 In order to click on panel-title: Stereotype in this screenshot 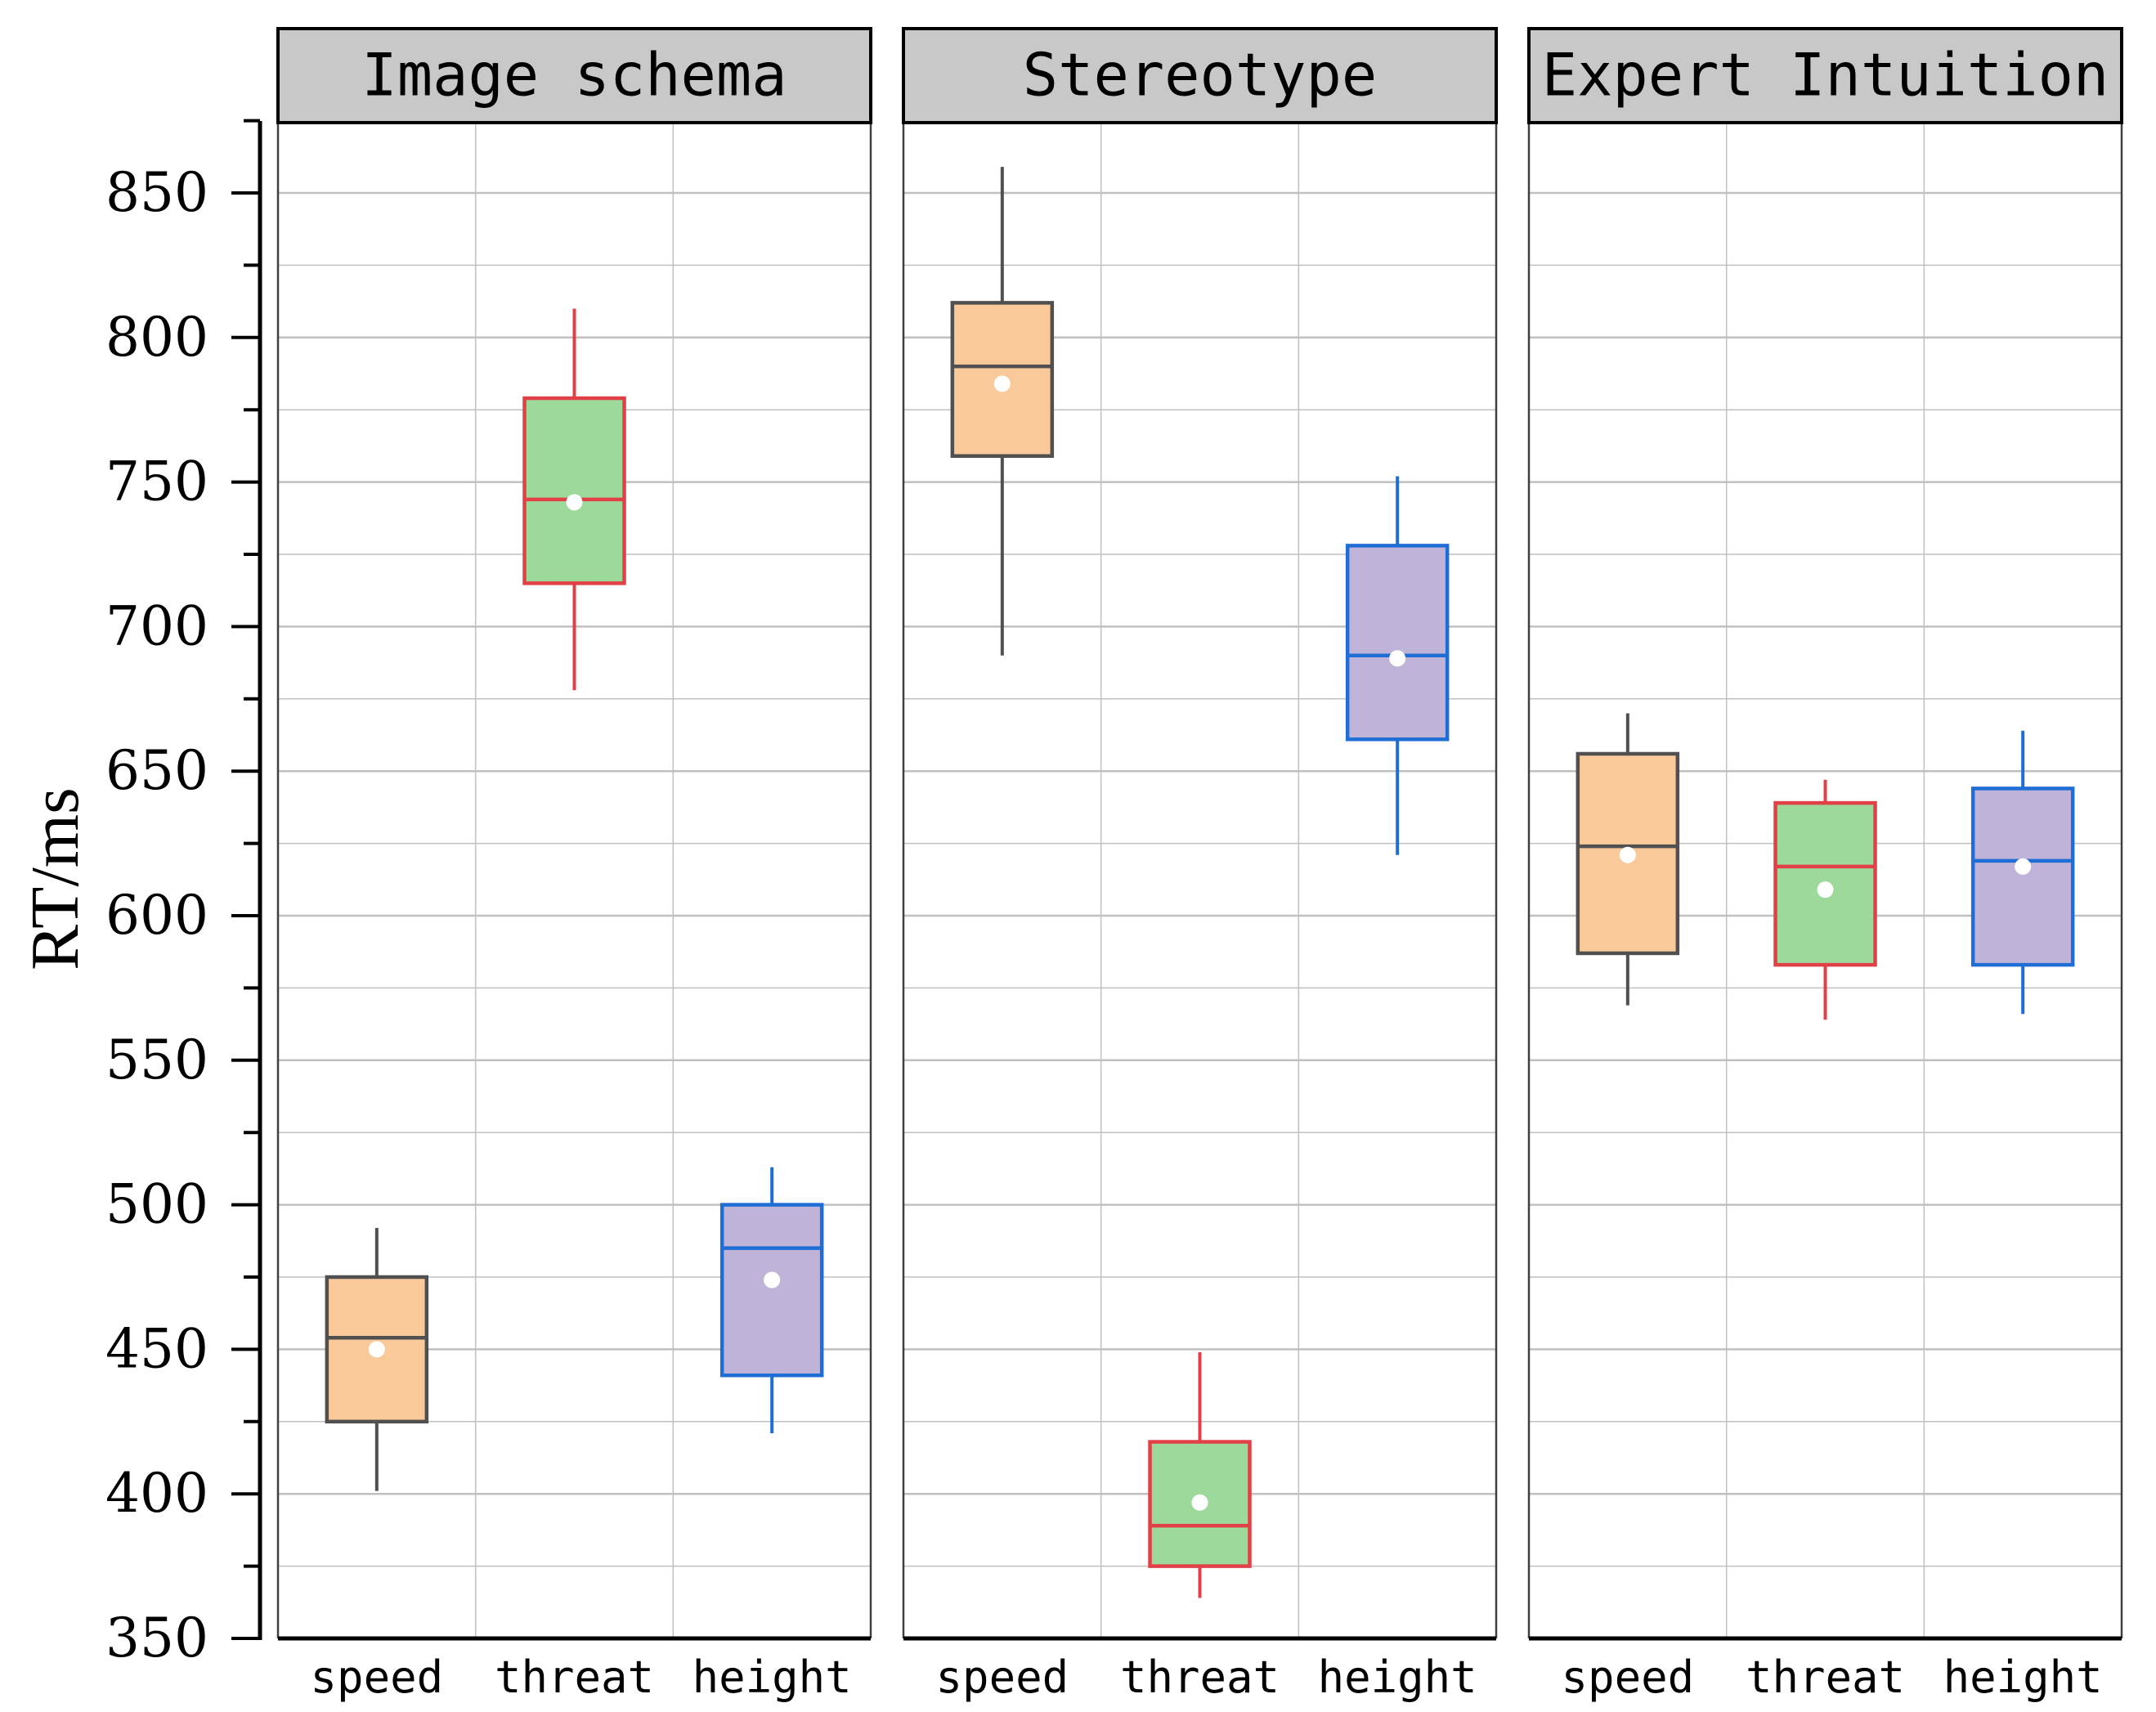, I will do `click(1200, 75)`.